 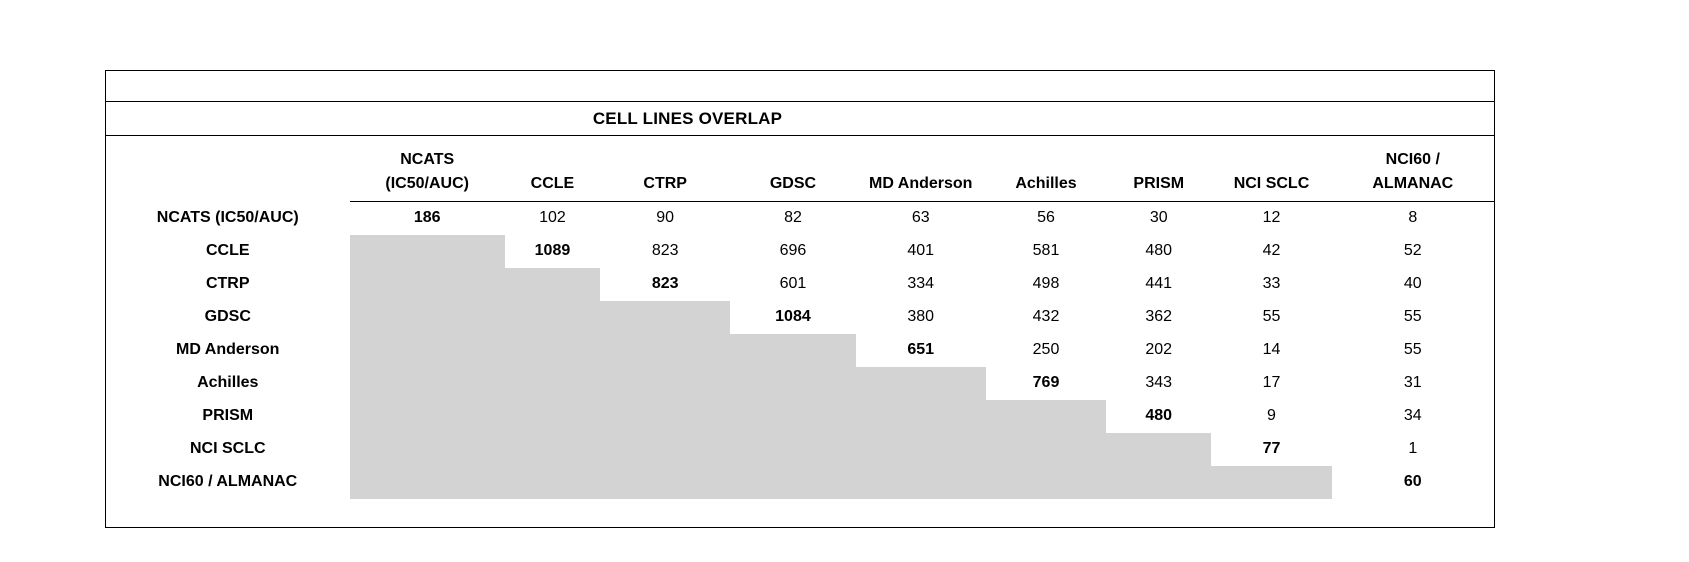 I want to click on table-row-md-anderson: MD Anderson 651 250 202 14 55, so click(x=800, y=350).